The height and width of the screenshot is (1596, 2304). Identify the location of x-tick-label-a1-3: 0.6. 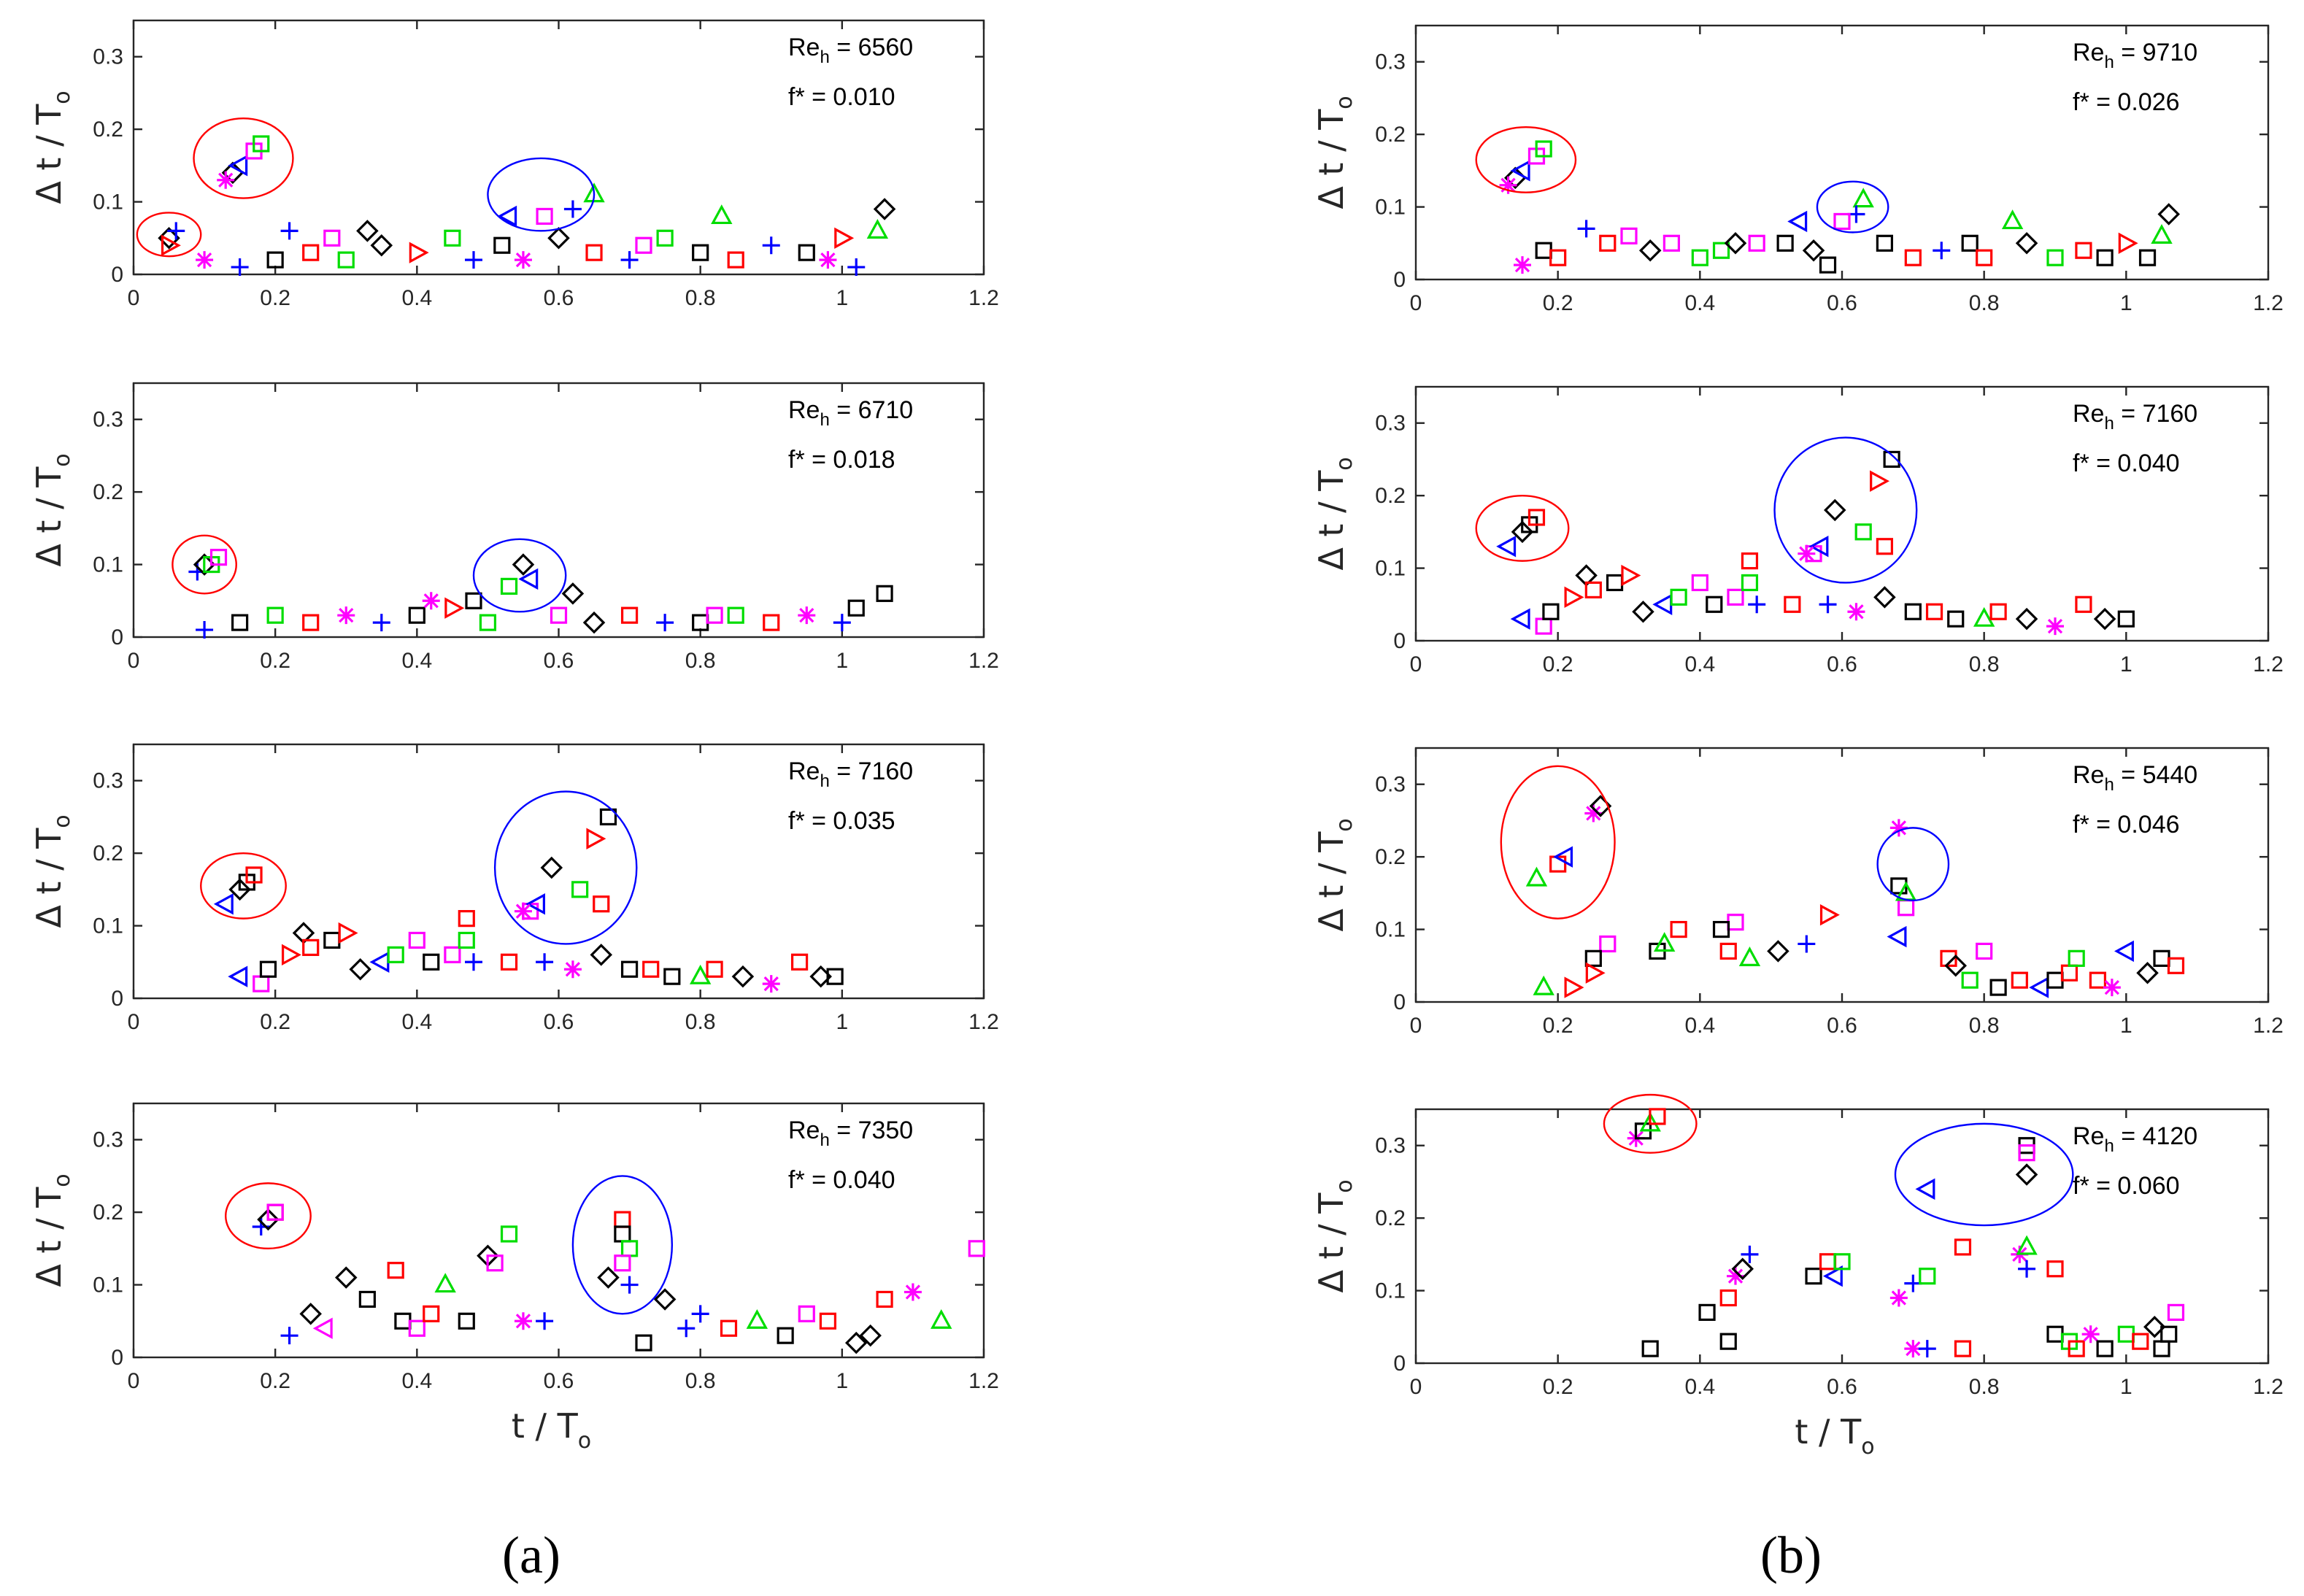
(559, 298).